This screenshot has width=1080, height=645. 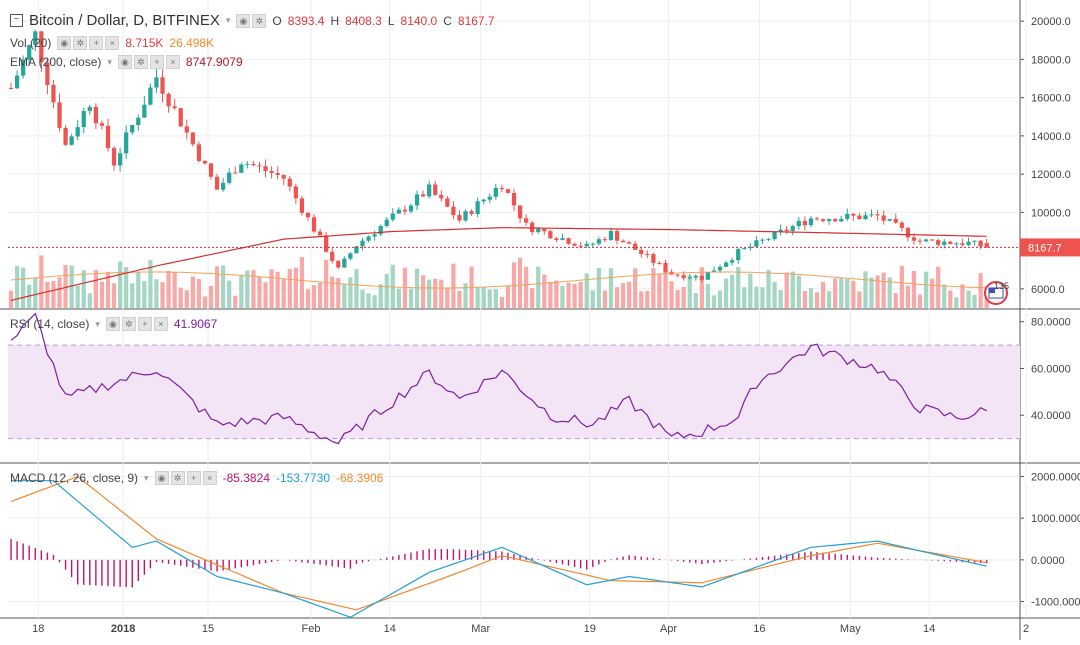 What do you see at coordinates (476, 20) in the screenshot?
I see `close-value: 8167.7` at bounding box center [476, 20].